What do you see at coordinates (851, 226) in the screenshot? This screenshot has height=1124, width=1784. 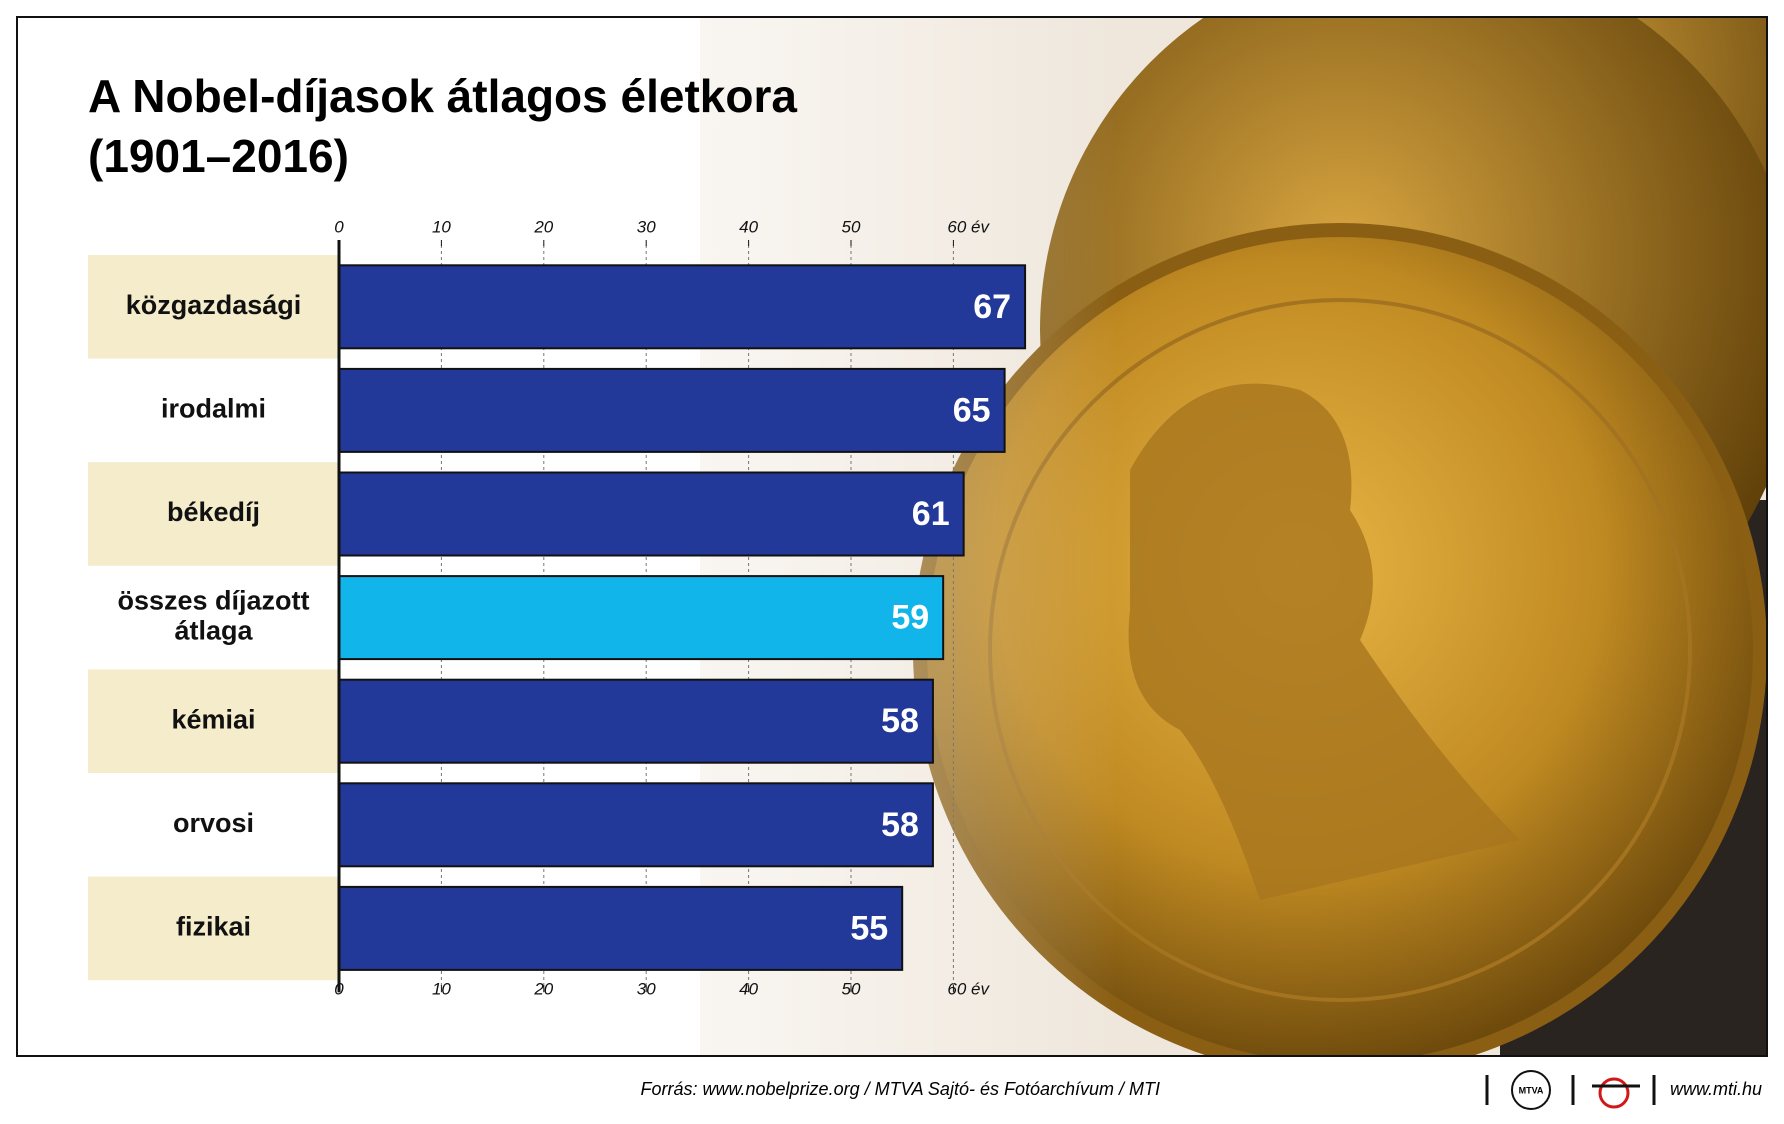 I see `x-tick-label: 50` at bounding box center [851, 226].